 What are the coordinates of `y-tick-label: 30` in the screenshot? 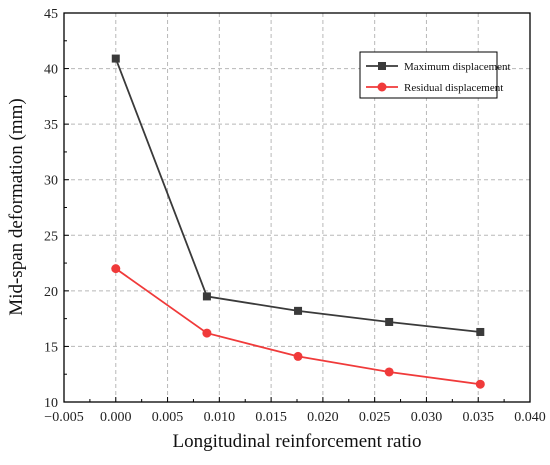 It's located at (51, 181).